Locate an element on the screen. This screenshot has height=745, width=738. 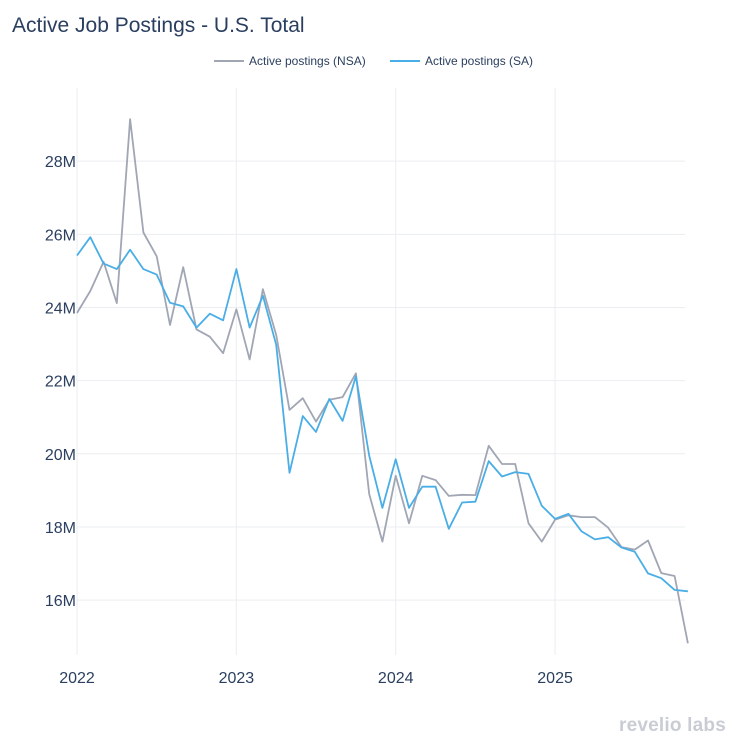
x-tick-label: 2025 is located at coordinates (555, 678).